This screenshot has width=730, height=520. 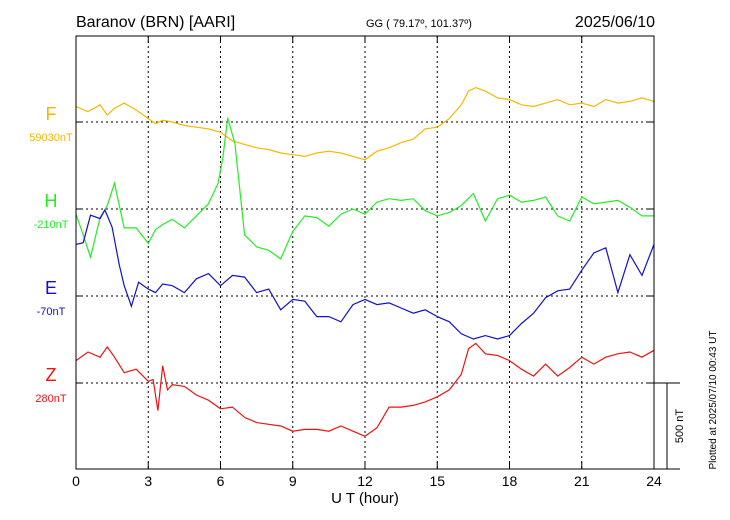 What do you see at coordinates (654, 481) in the screenshot?
I see `x-tick-label: 24` at bounding box center [654, 481].